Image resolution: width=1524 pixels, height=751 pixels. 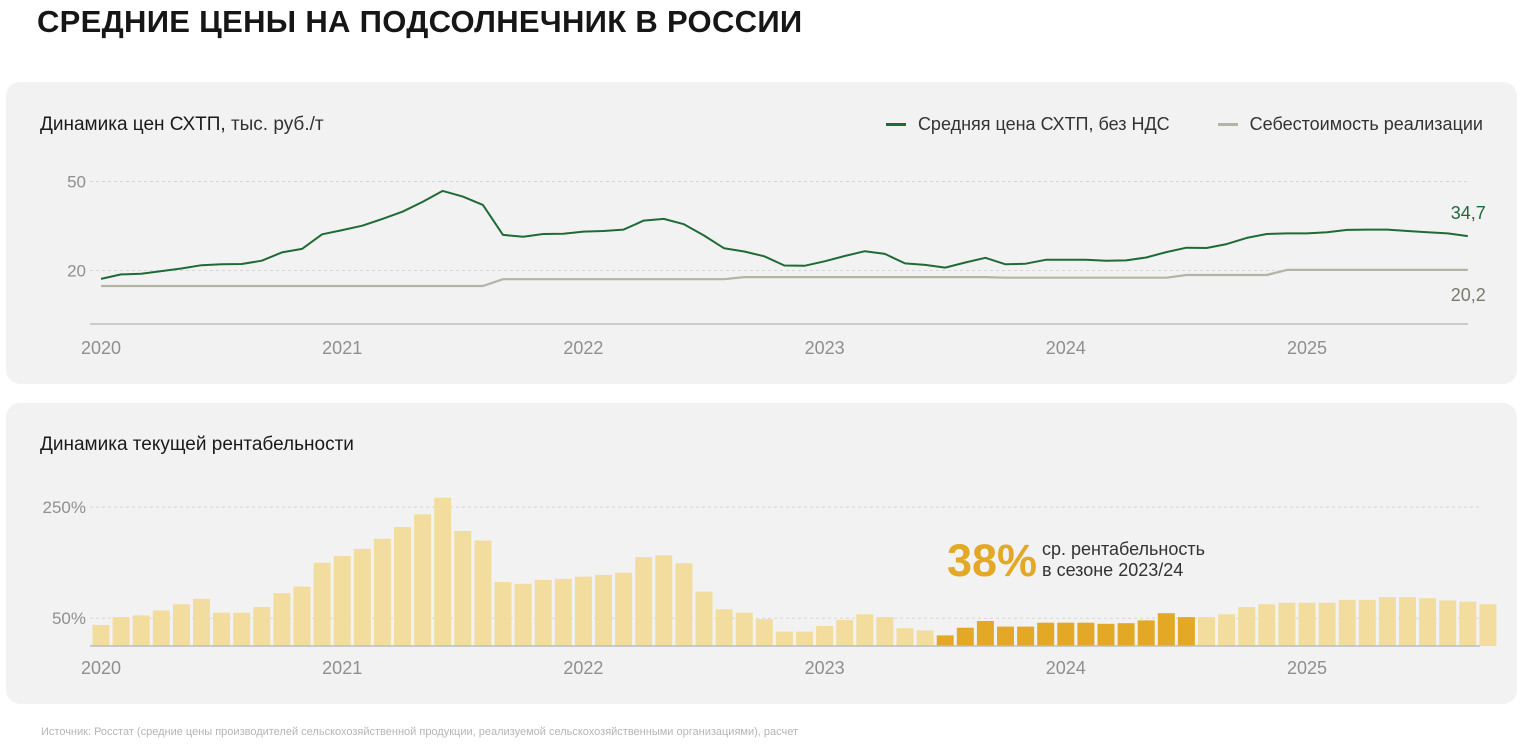 I want to click on x-tick-label: 2022, so click(x=583, y=668).